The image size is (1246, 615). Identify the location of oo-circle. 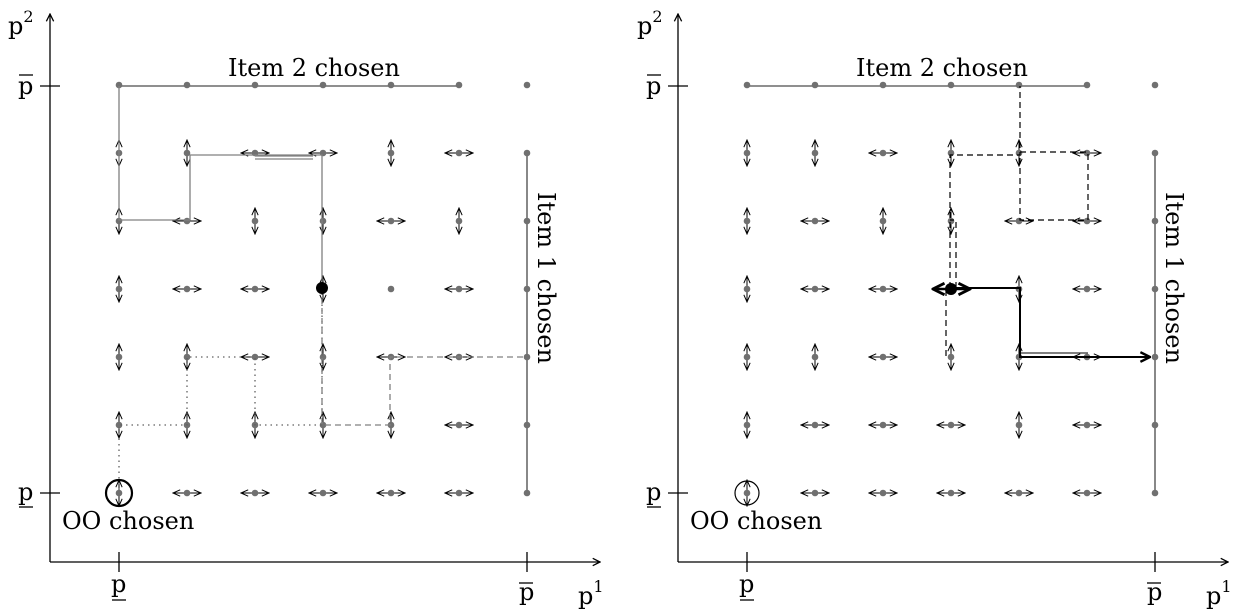
(747, 493).